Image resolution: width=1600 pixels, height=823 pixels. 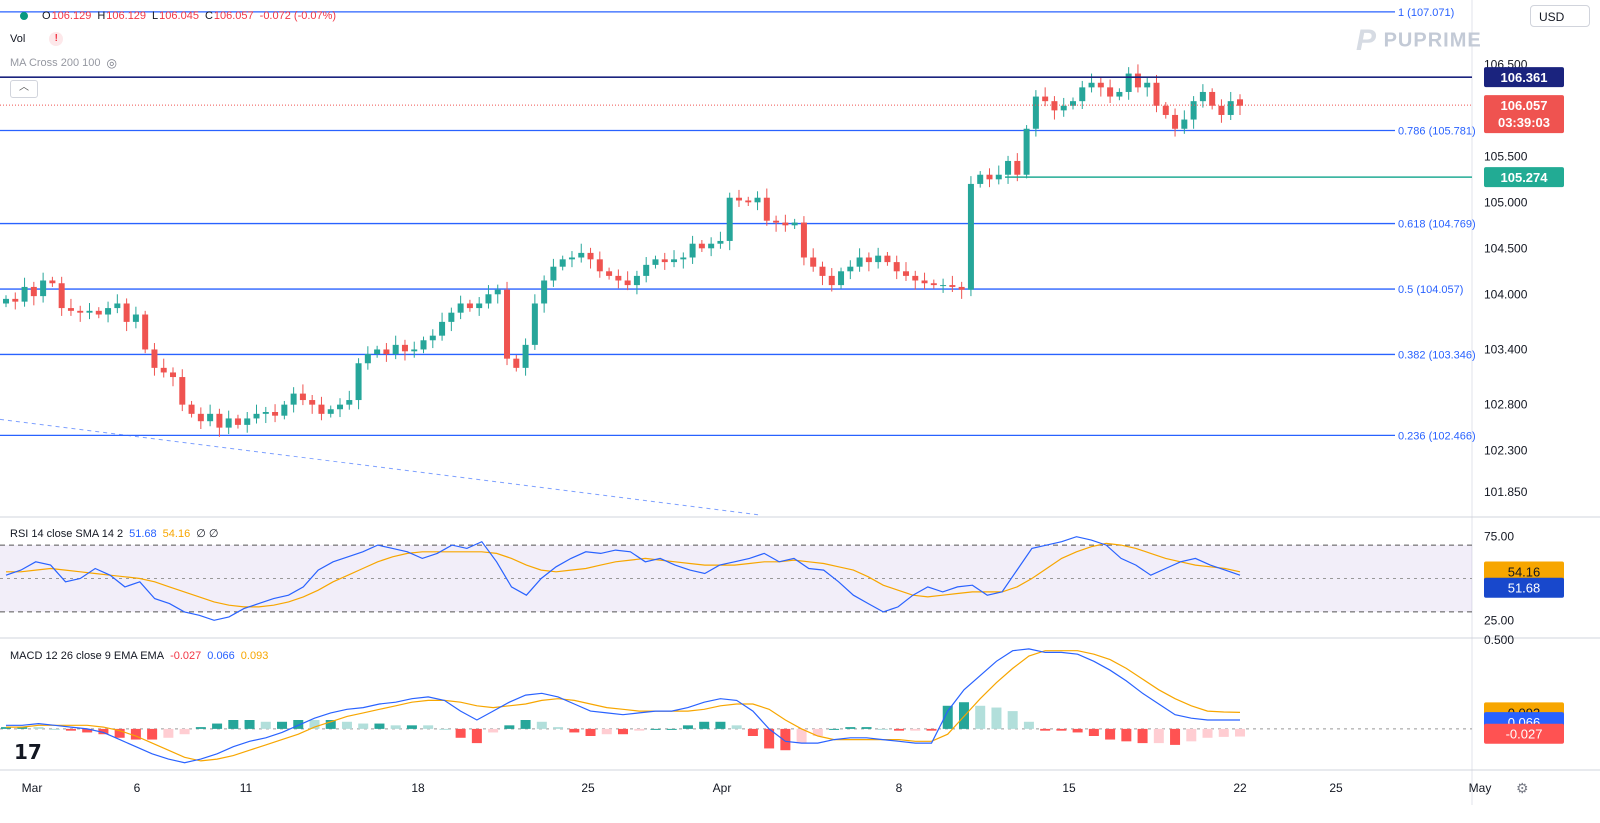 I want to click on o-label: O, so click(x=46, y=16).